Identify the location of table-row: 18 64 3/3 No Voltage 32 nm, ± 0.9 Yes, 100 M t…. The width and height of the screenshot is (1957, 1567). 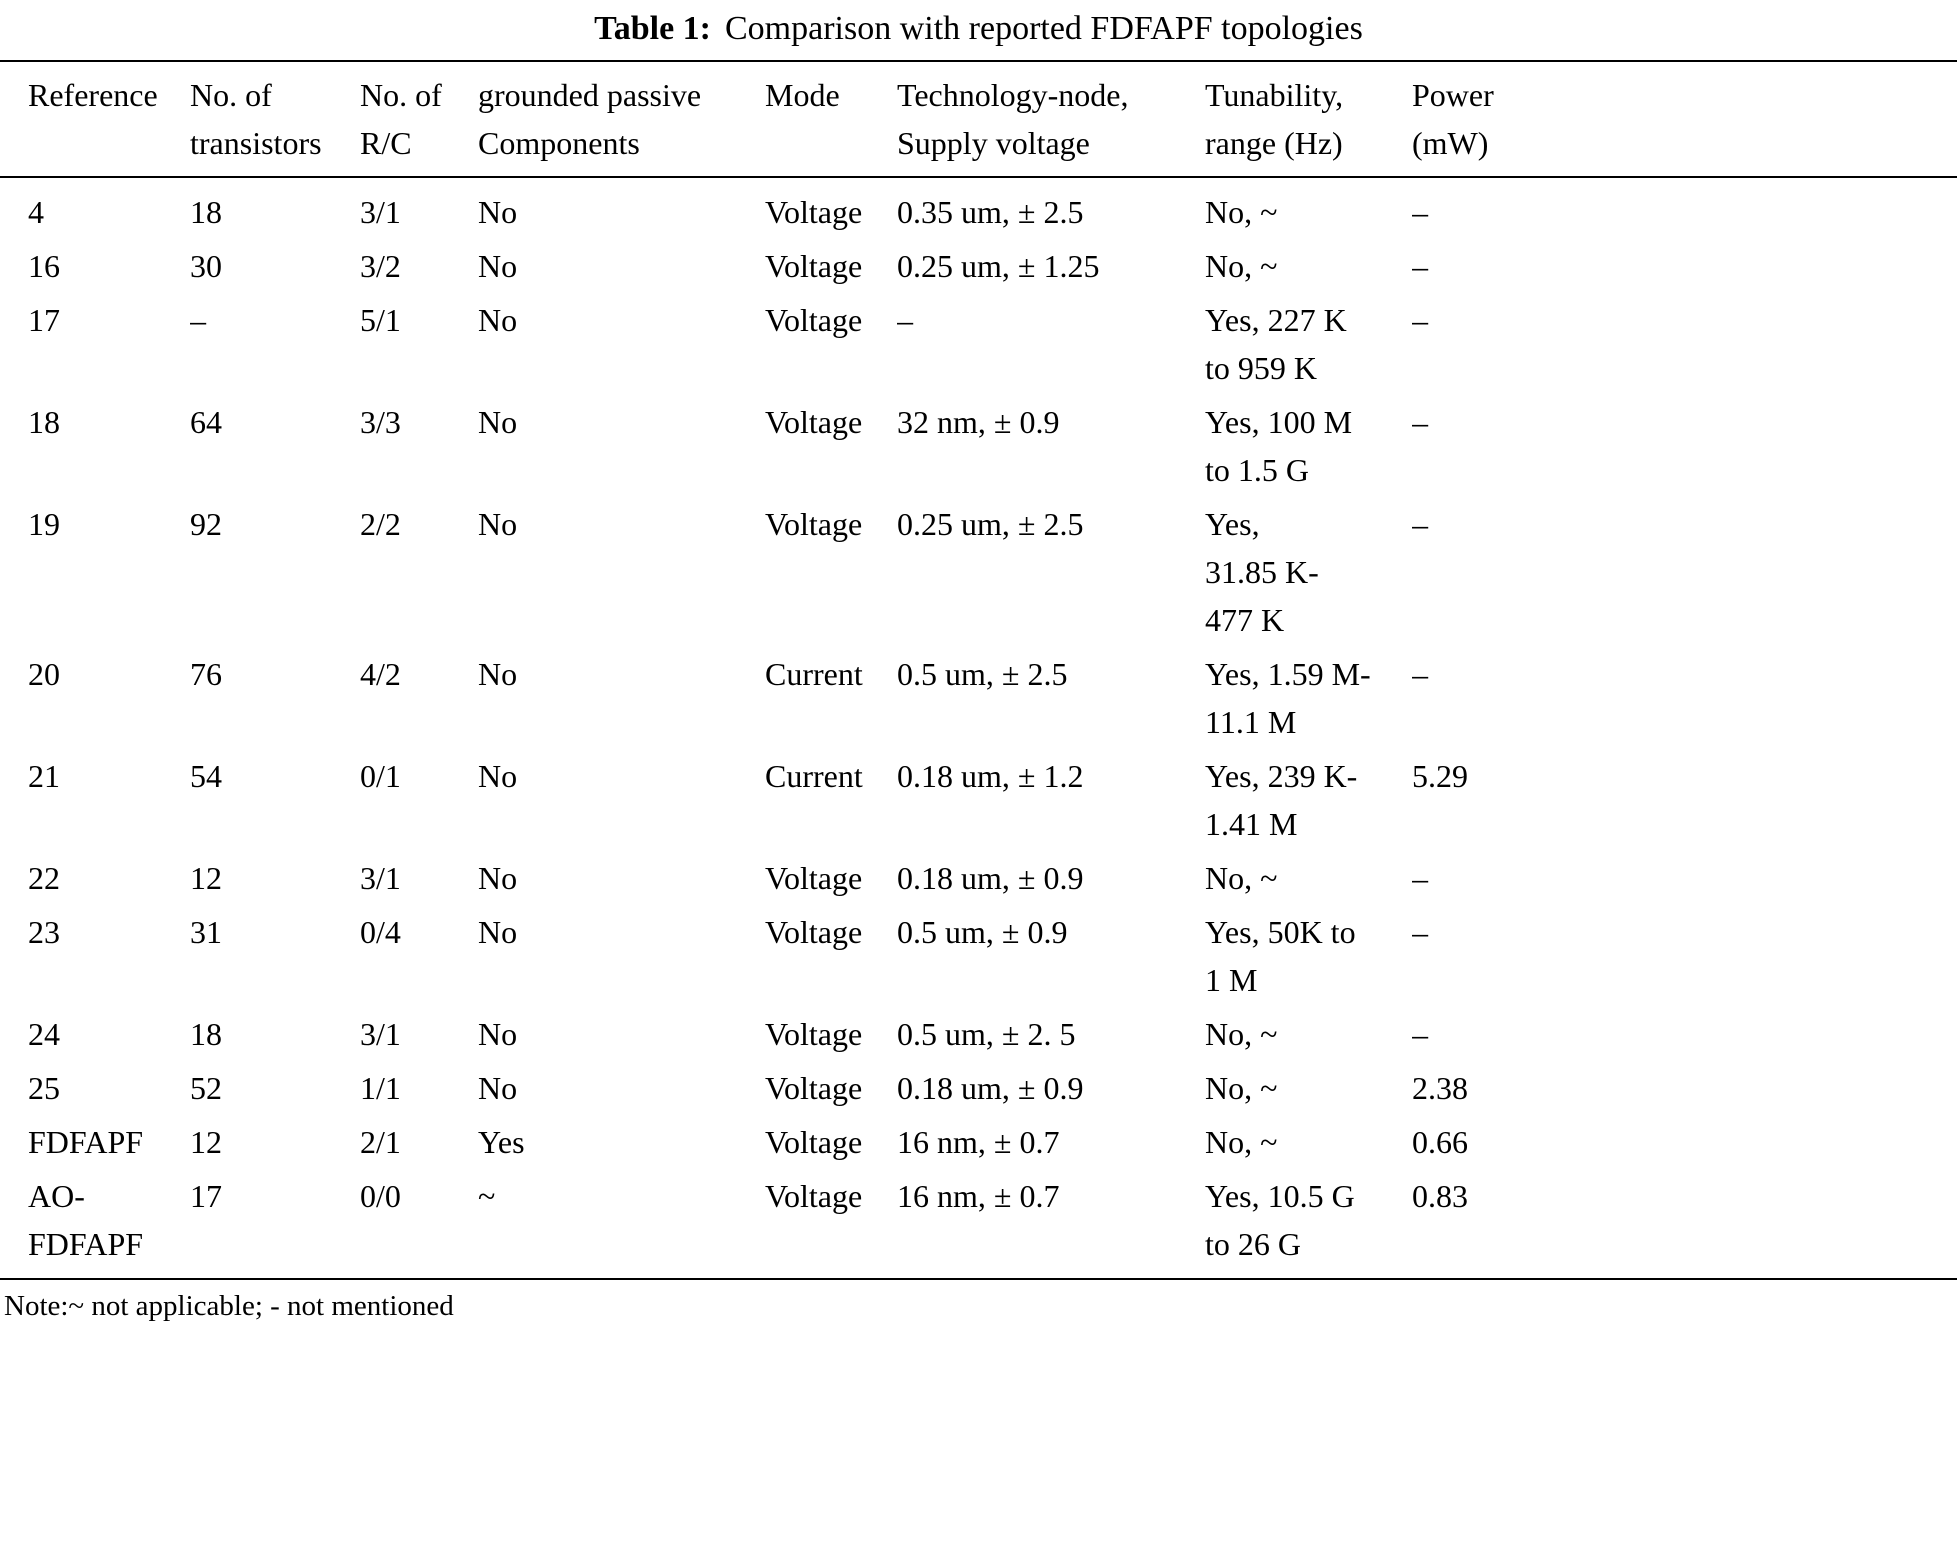
(978, 446).